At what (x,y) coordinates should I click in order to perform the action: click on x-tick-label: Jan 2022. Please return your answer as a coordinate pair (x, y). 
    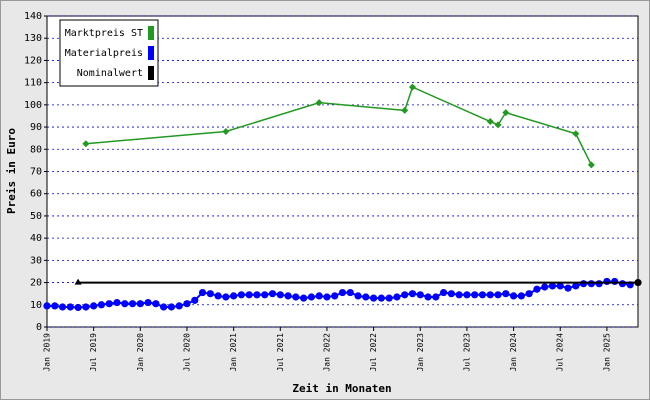
    Looking at the image, I should click on (326, 352).